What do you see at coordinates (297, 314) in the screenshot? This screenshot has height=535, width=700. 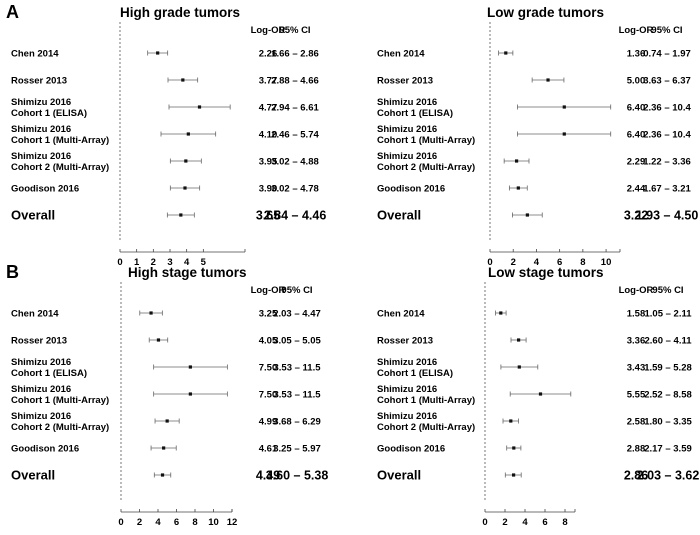 I see `ci-value: 2.03 – 4.47` at bounding box center [297, 314].